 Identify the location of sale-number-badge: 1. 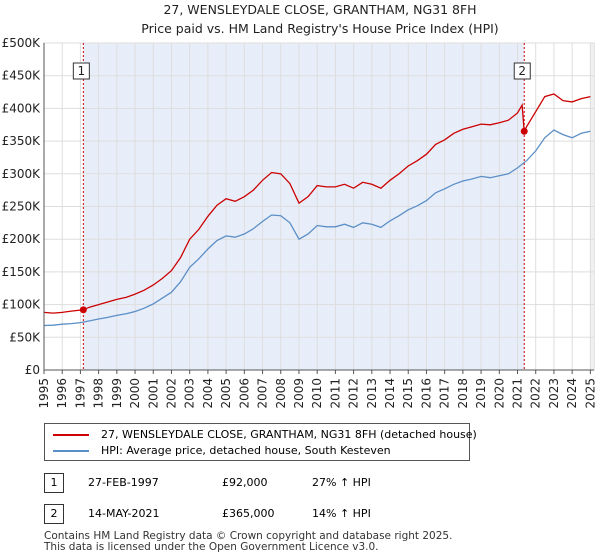
(54, 483).